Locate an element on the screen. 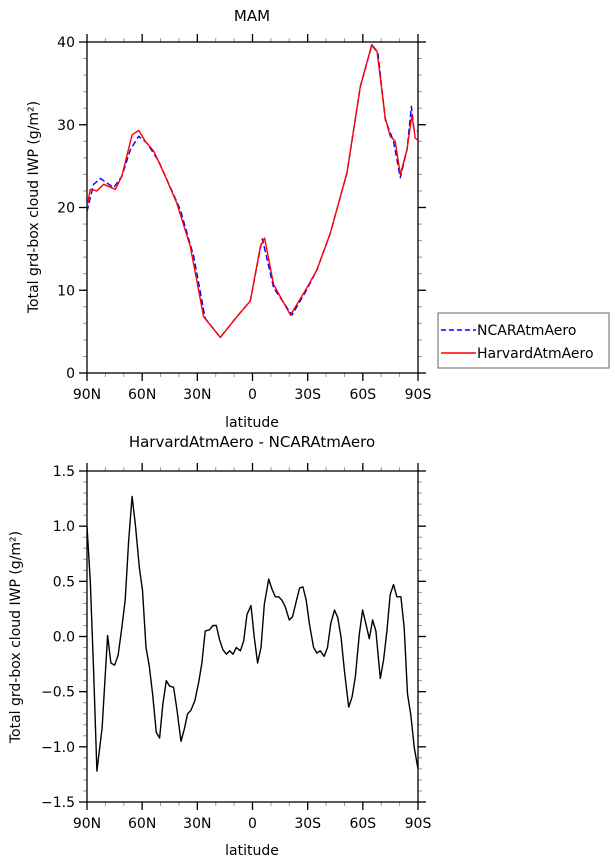 This screenshot has width=615, height=862. legend: NCARAtmAero HarvardAtmAero is located at coordinates (523, 340).